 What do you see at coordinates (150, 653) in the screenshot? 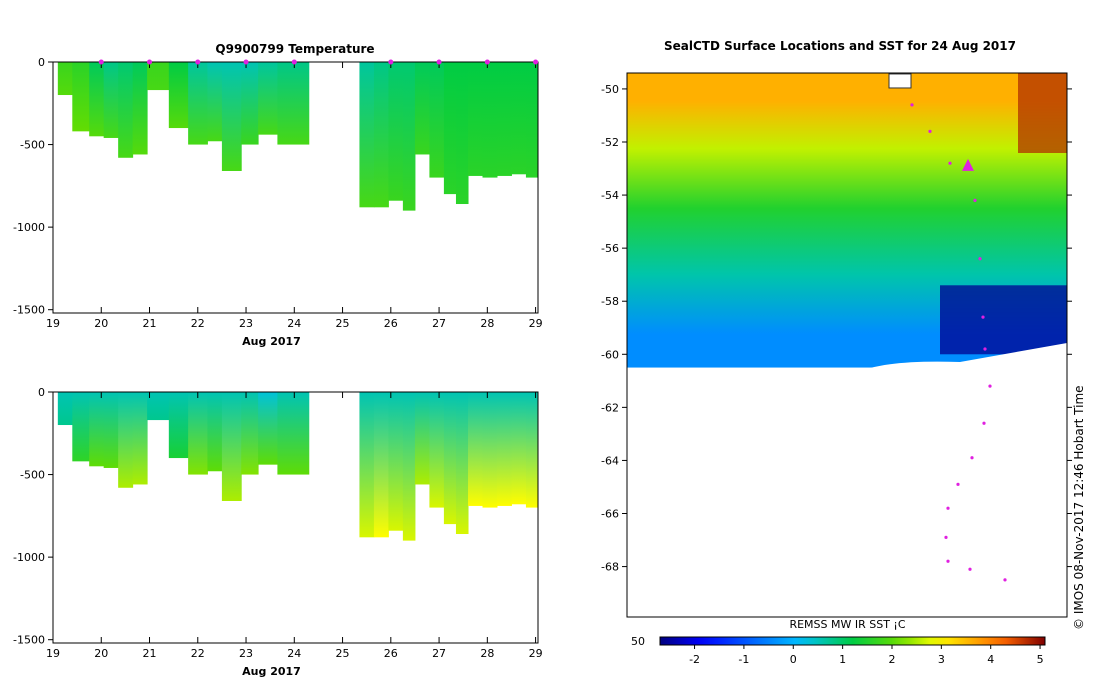
I see `sal-x-tick-label: 21` at bounding box center [150, 653].